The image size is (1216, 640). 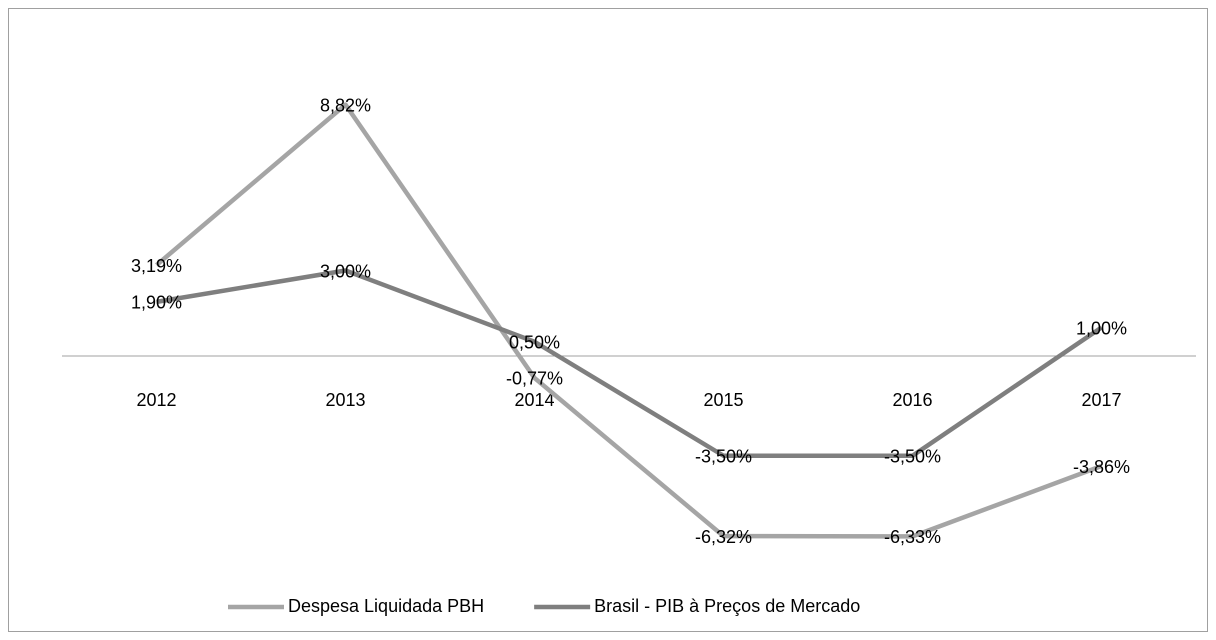 I want to click on data-label: 1,90%, so click(x=156, y=303).